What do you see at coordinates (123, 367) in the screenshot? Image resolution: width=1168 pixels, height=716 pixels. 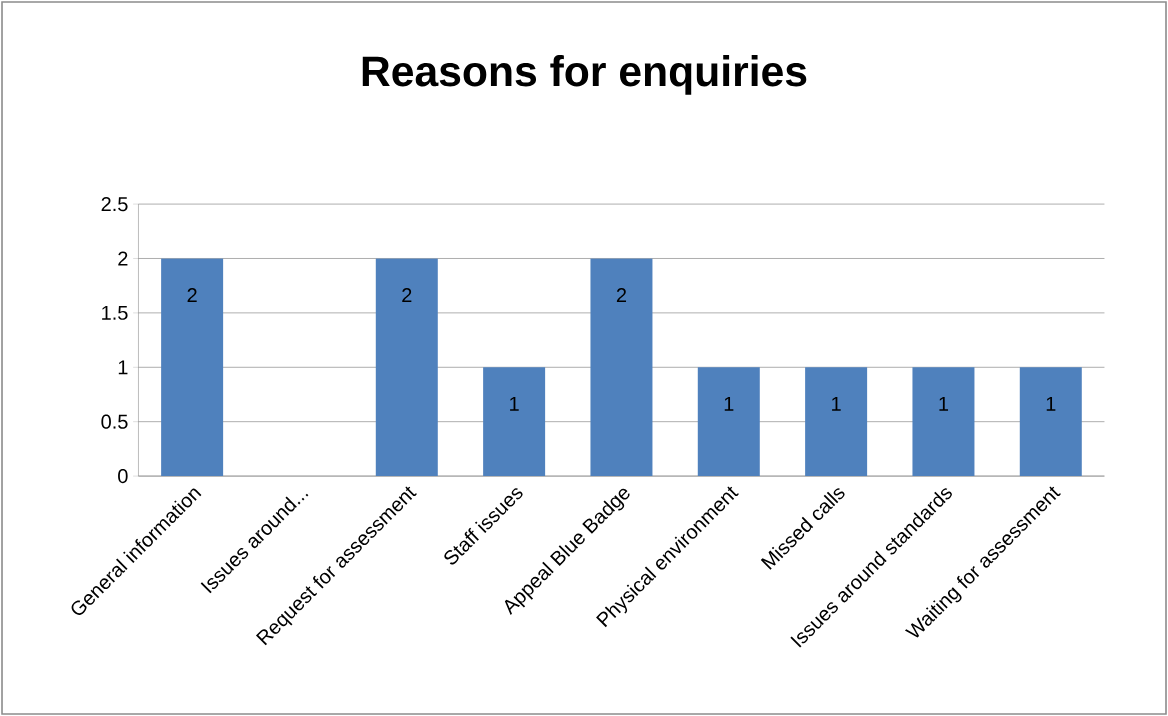 I see `y-tick-label: 1` at bounding box center [123, 367].